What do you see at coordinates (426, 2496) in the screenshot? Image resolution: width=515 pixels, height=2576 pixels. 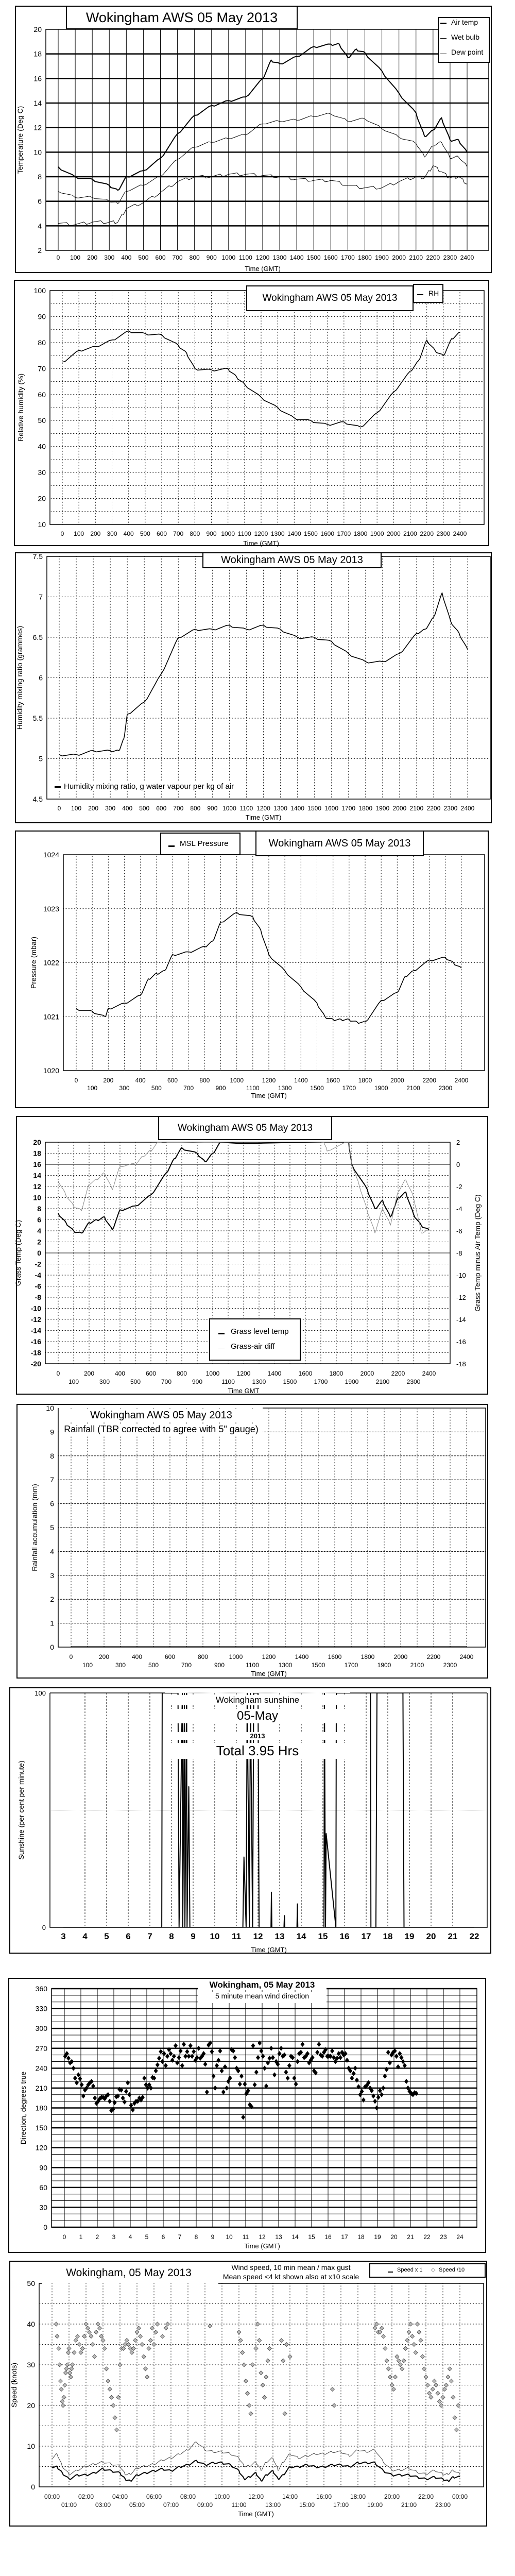 I see `x-tick-label: 22:00` at bounding box center [426, 2496].